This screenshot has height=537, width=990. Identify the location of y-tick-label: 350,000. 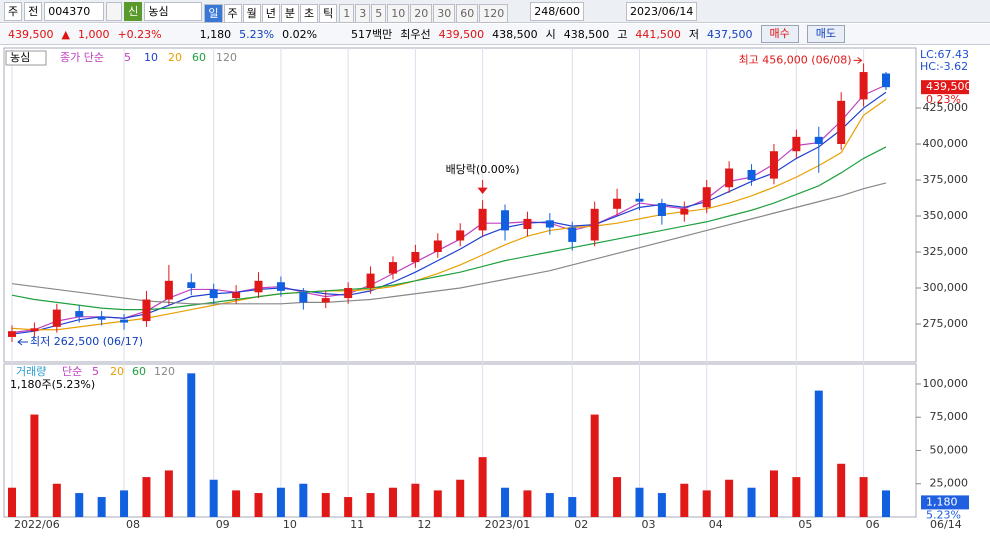
(946, 215).